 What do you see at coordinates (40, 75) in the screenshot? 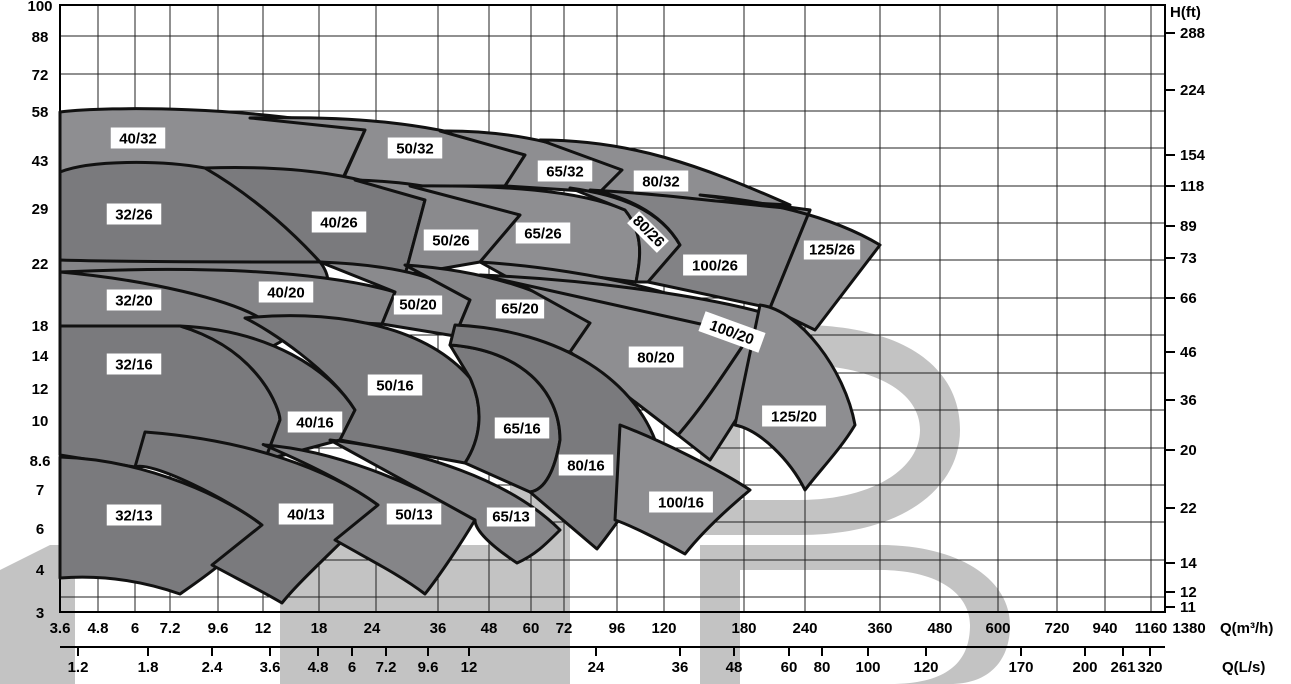
I see `left-axis-tick: 72` at bounding box center [40, 75].